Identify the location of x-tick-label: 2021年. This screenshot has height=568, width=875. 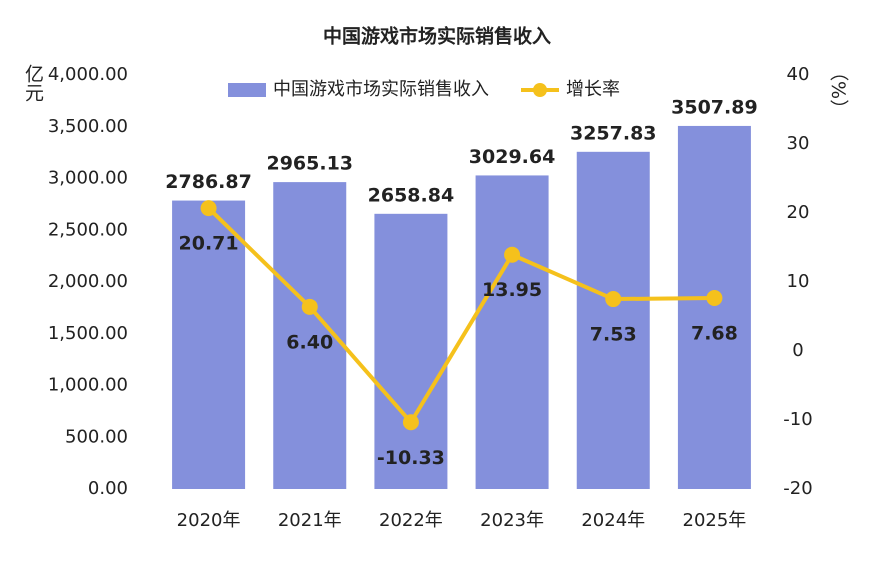
(310, 520).